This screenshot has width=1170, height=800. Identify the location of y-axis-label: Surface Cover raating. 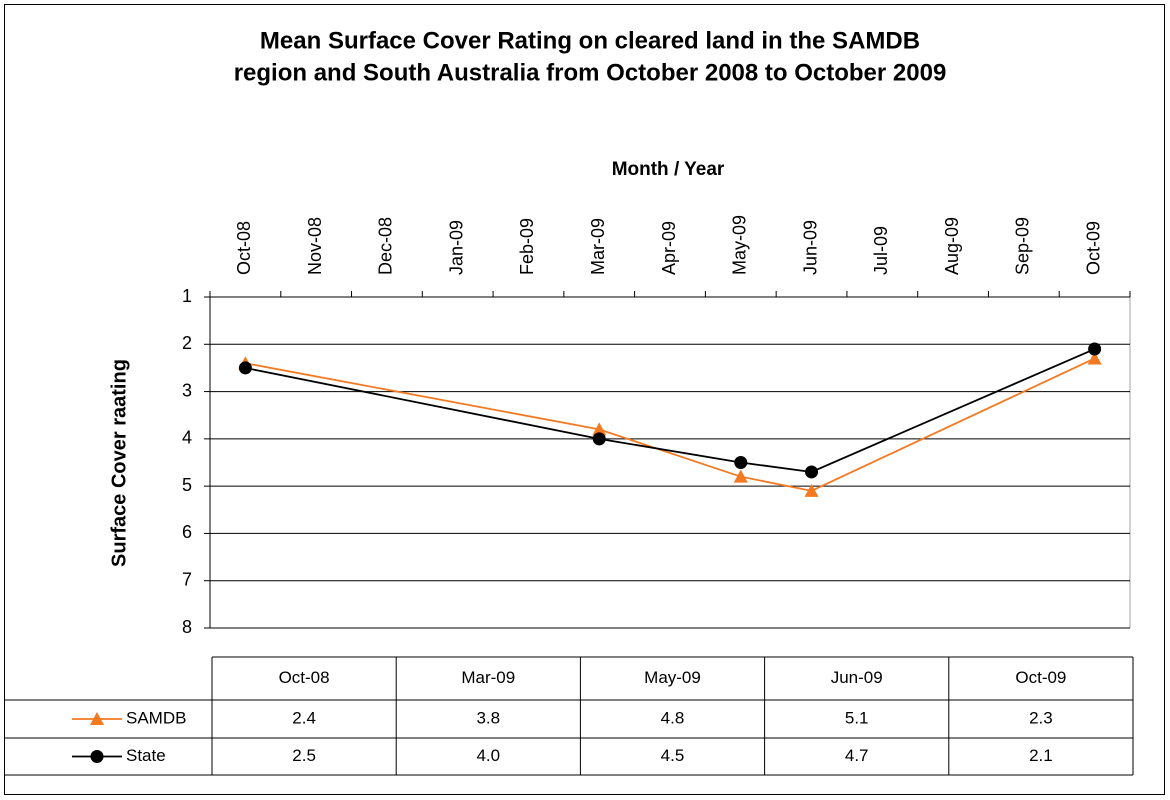
(119, 463).